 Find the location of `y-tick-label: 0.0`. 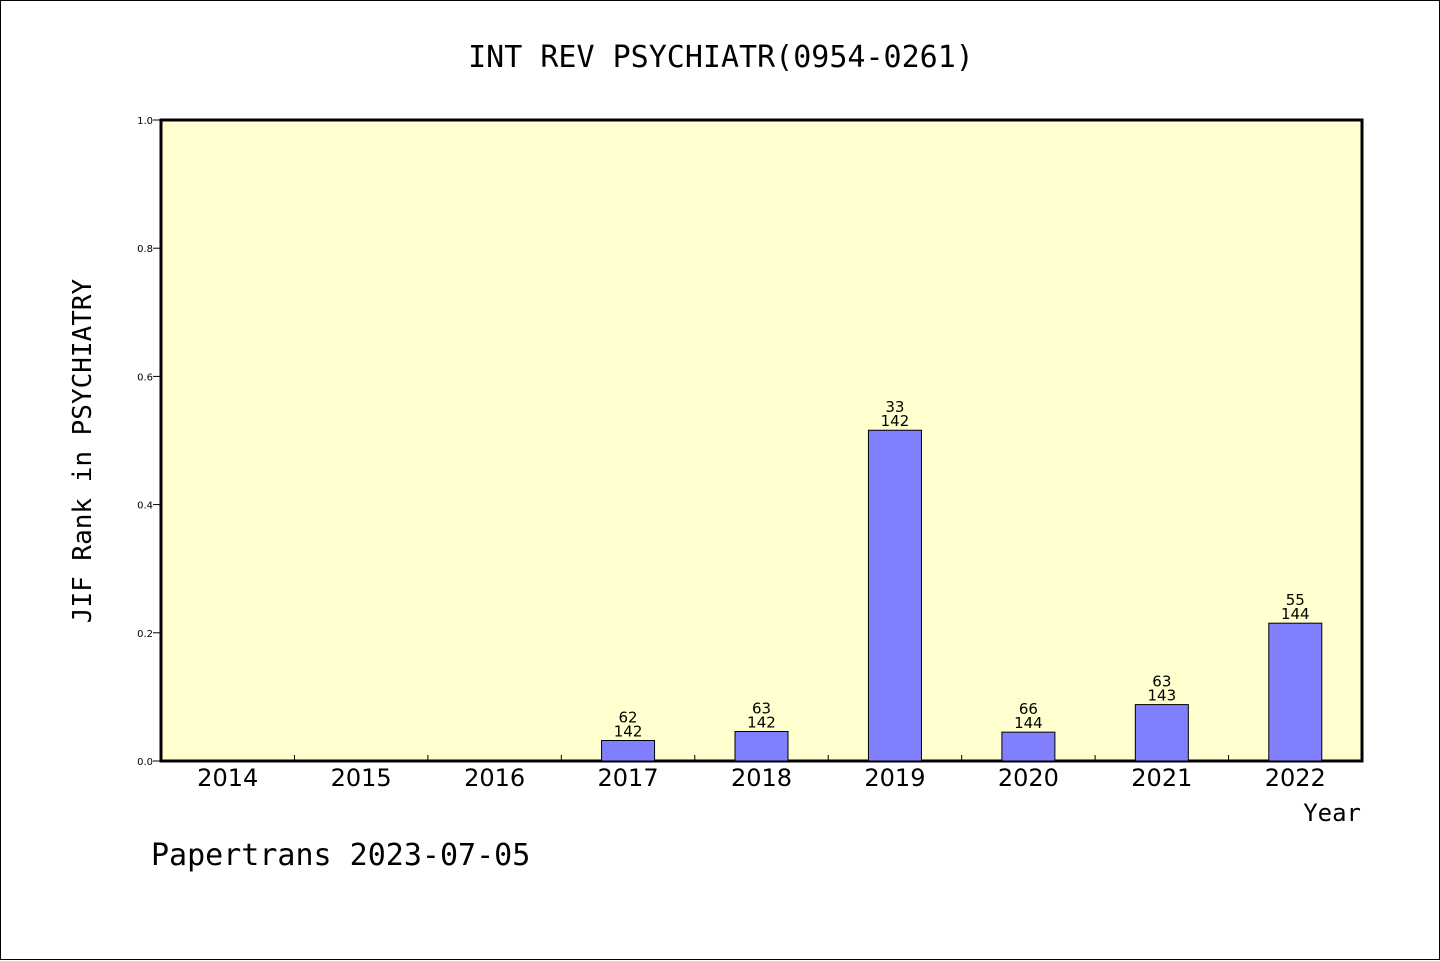

y-tick-label: 0.0 is located at coordinates (145, 762).